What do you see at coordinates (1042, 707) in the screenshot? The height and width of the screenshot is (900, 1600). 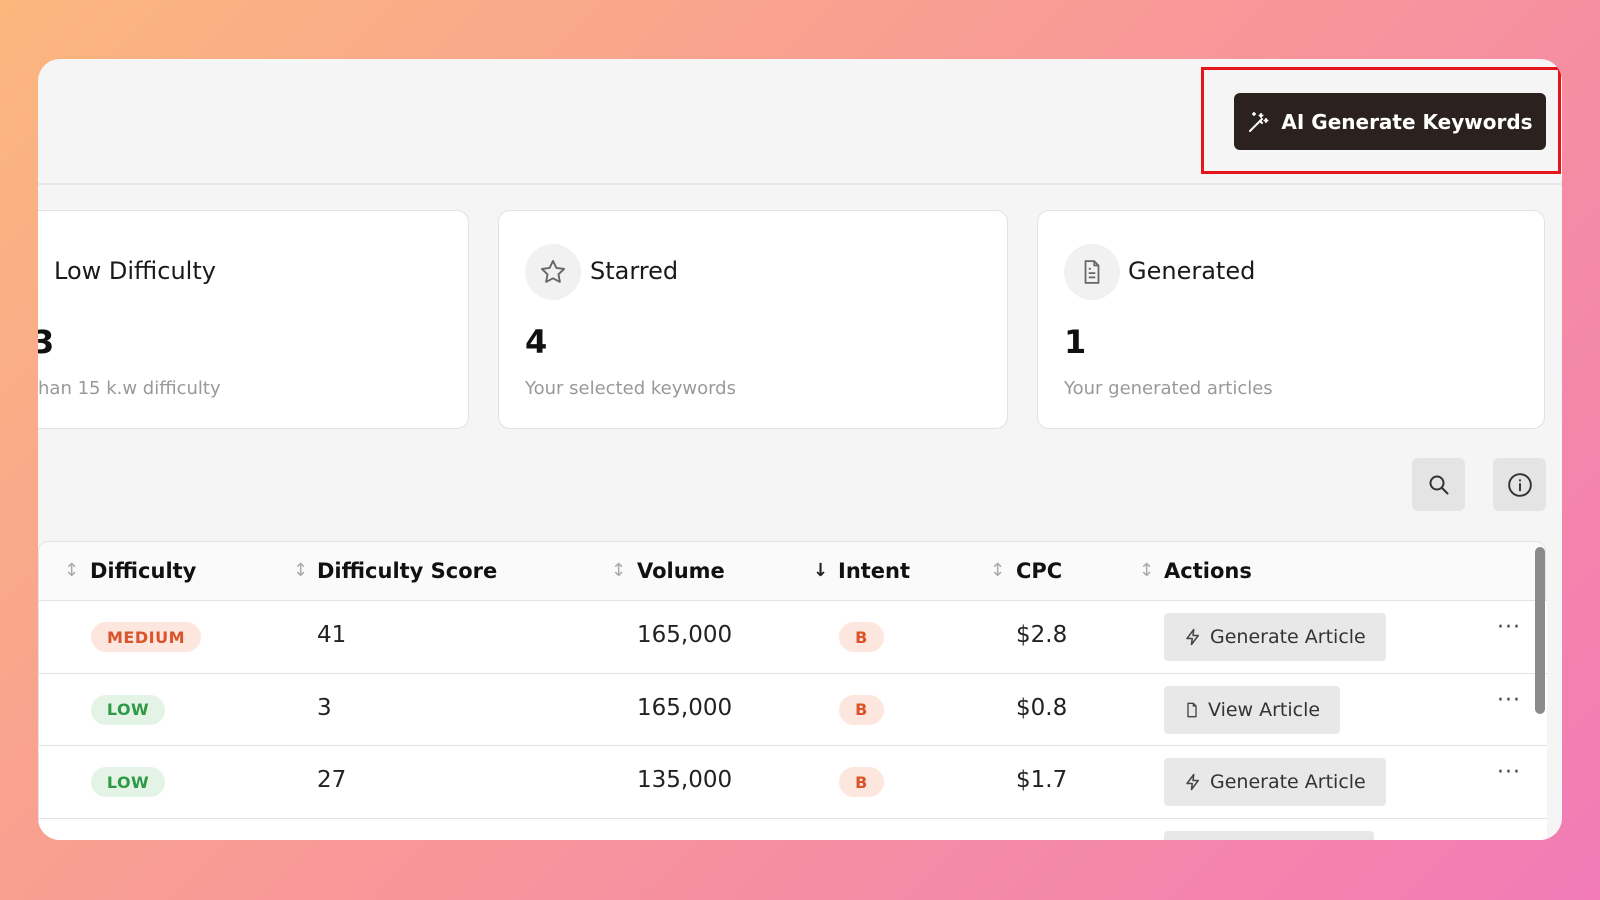 I see `cpc: $0.8` at bounding box center [1042, 707].